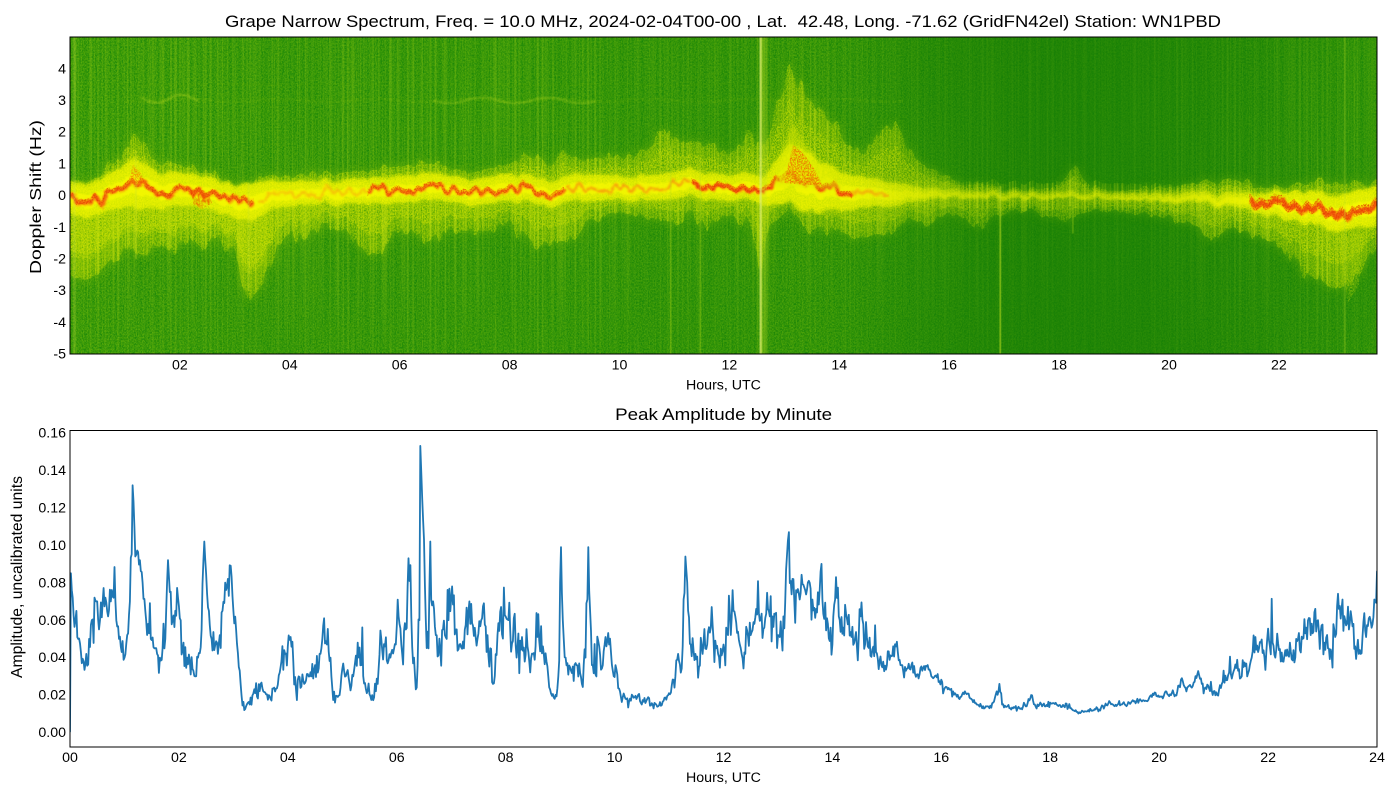 Image resolution: width=1400 pixels, height=800 pixels. What do you see at coordinates (17, 577) in the screenshot?
I see `svg-text: Amplitude, uncalibrated units` at bounding box center [17, 577].